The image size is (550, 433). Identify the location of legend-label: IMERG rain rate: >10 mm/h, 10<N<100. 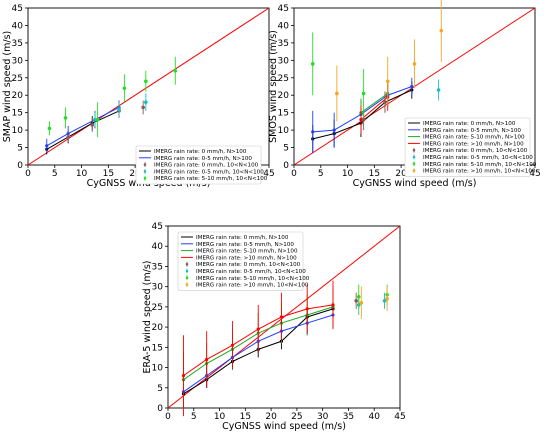
(252, 286).